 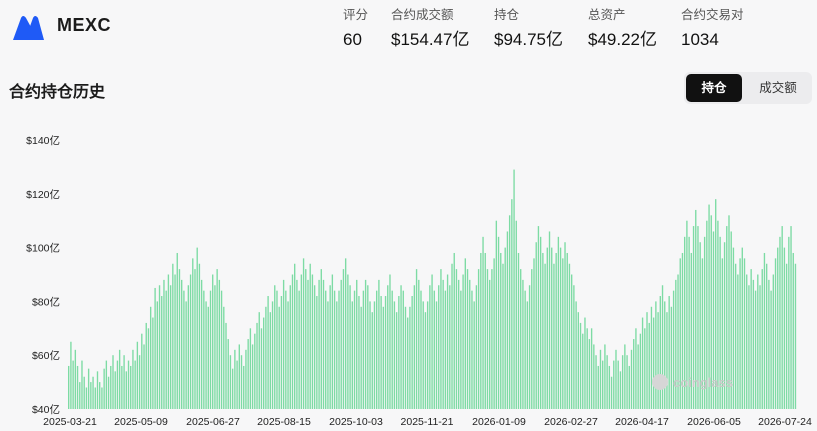 What do you see at coordinates (528, 29) in the screenshot?
I see `stat-open-interest: 持仓 $94.75亿` at bounding box center [528, 29].